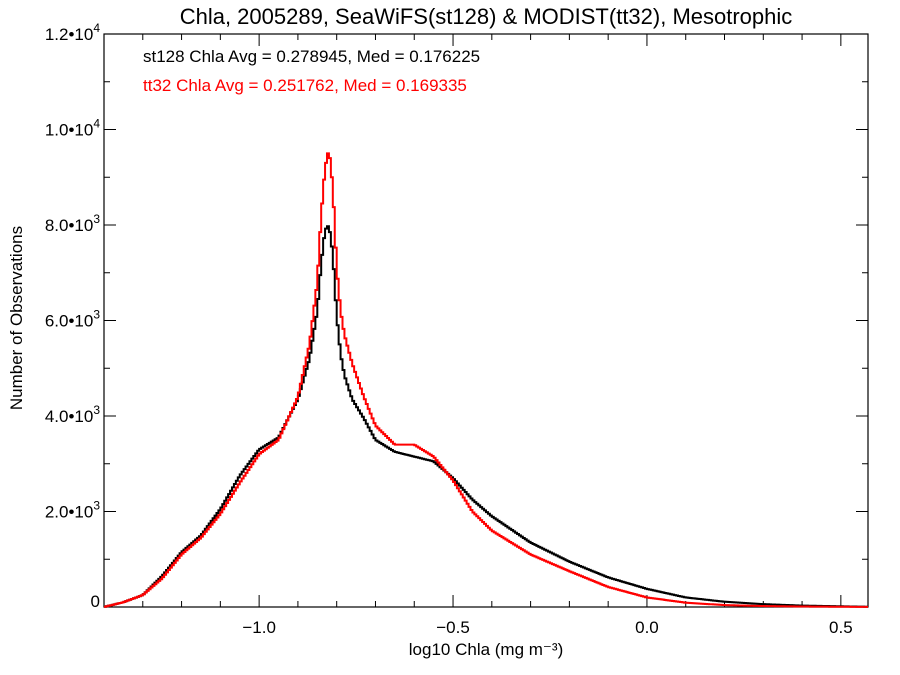 The height and width of the screenshot is (675, 900). Describe the element at coordinates (305, 85) in the screenshot. I see `stat-annotation: tt32 Chla Avg = 0.251762, Med = 0.169335` at that location.